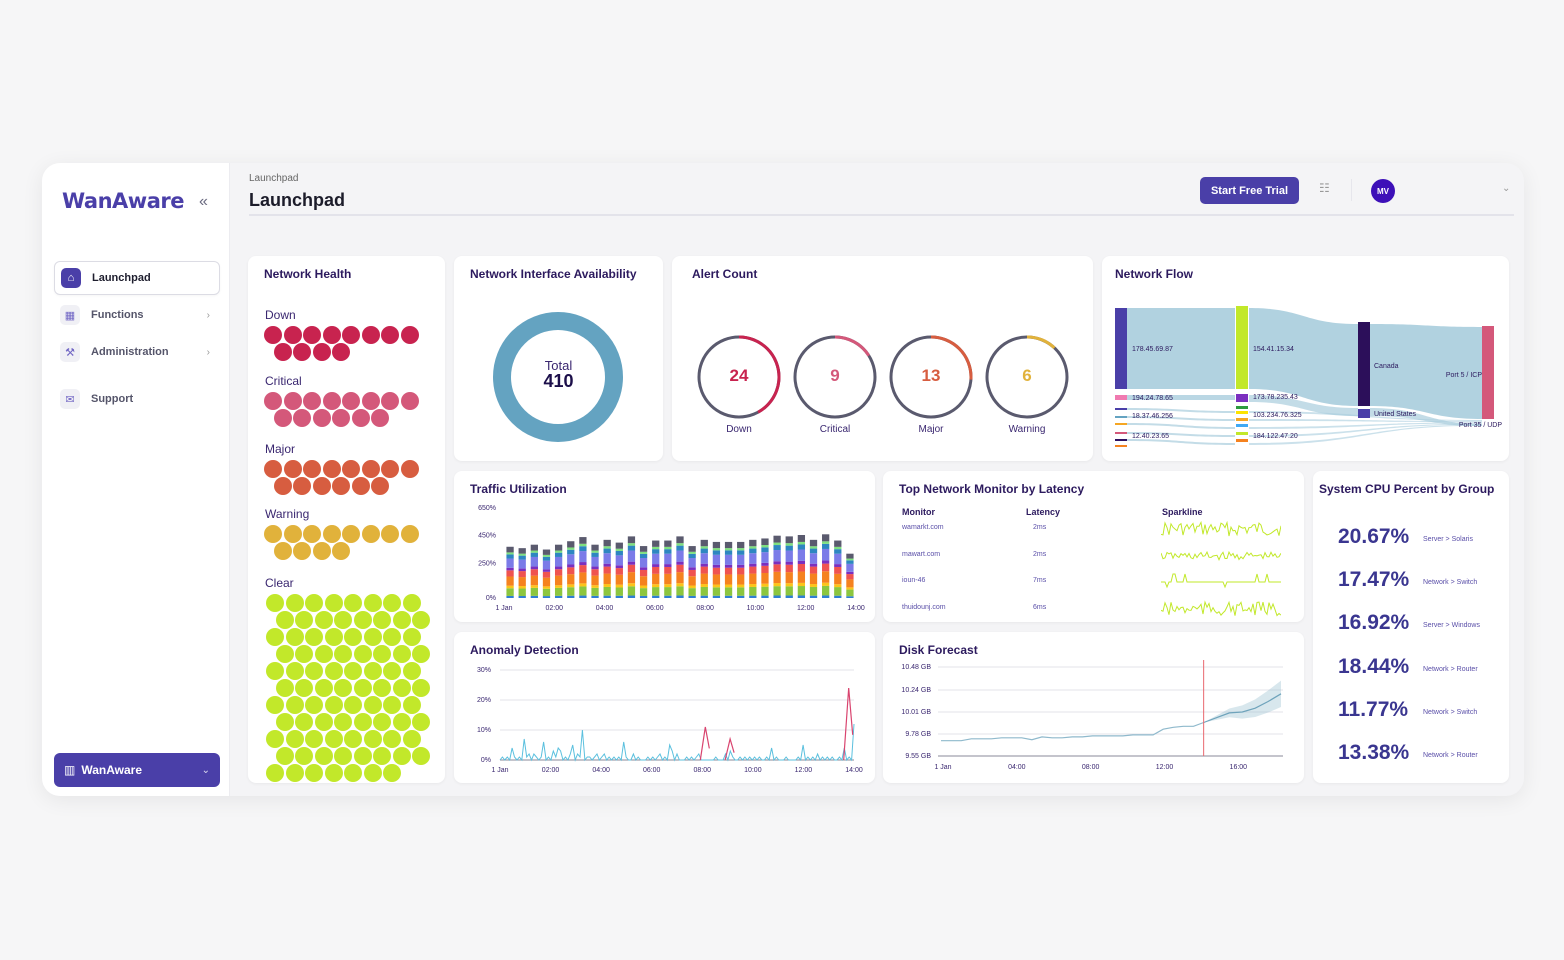 This screenshot has width=1564, height=960. What do you see at coordinates (914, 580) in the screenshot?
I see `monitor-name: ioun-46` at bounding box center [914, 580].